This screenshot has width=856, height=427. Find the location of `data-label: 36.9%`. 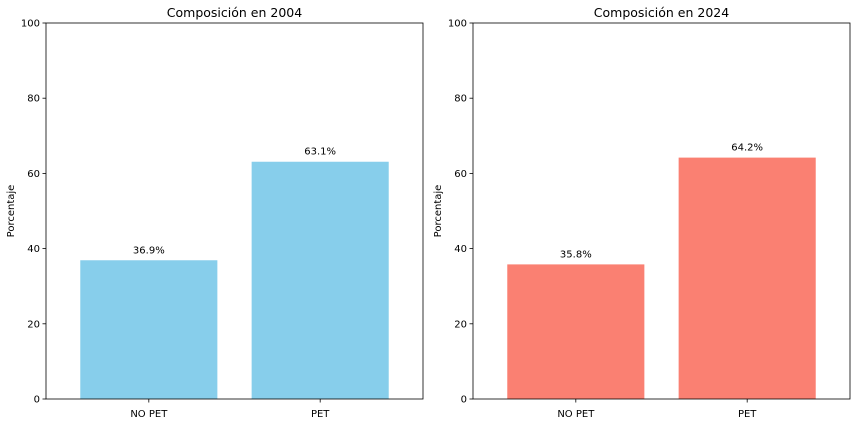

data-label: 36.9% is located at coordinates (149, 250).